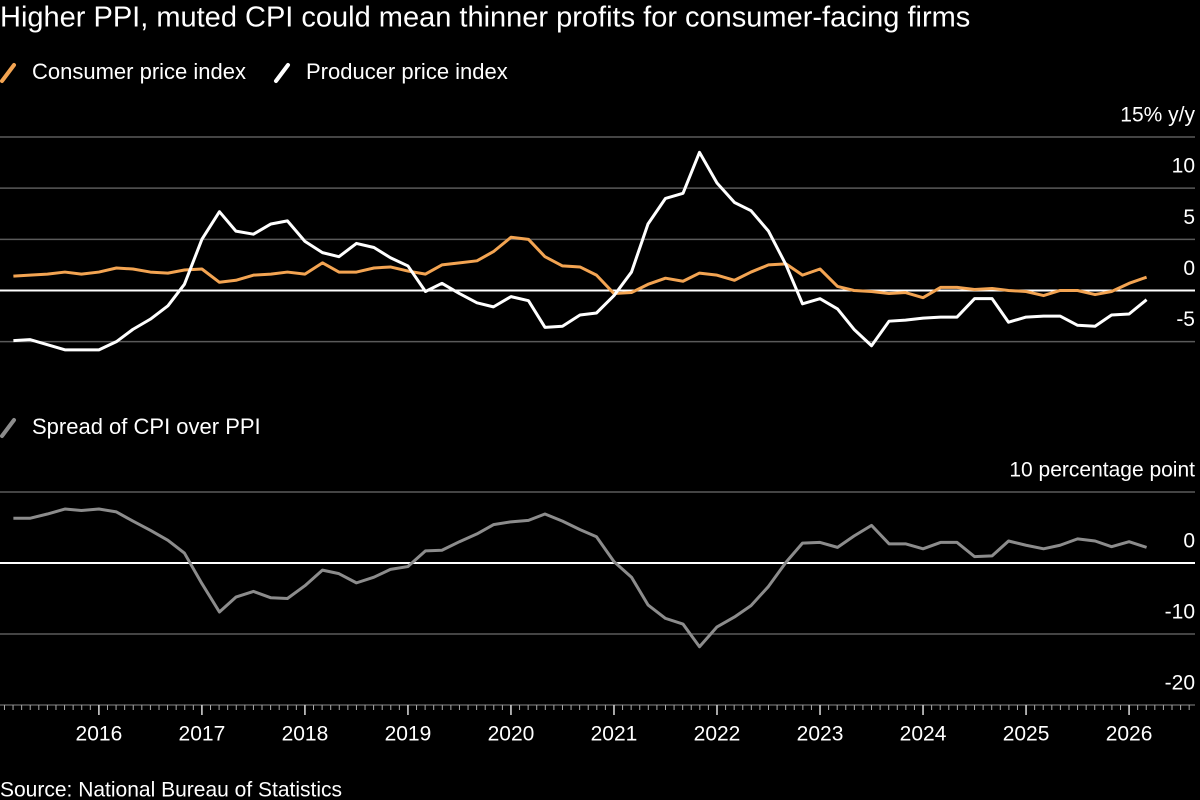 The image size is (1200, 800). What do you see at coordinates (923, 734) in the screenshot?
I see `x-tick-label: 2024` at bounding box center [923, 734].